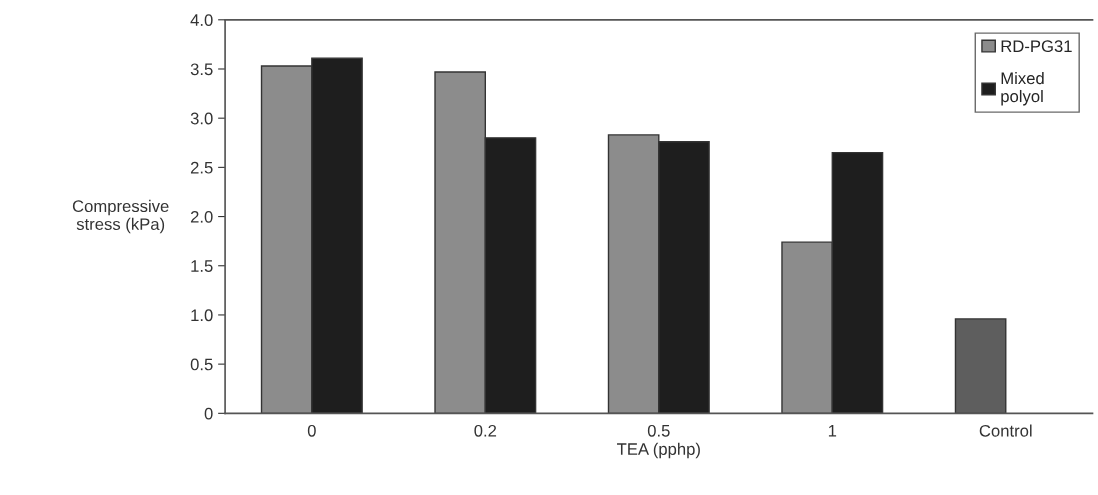 This screenshot has width=1098, height=495. What do you see at coordinates (201, 69) in the screenshot?
I see `y-tick-label: 3.5` at bounding box center [201, 69].